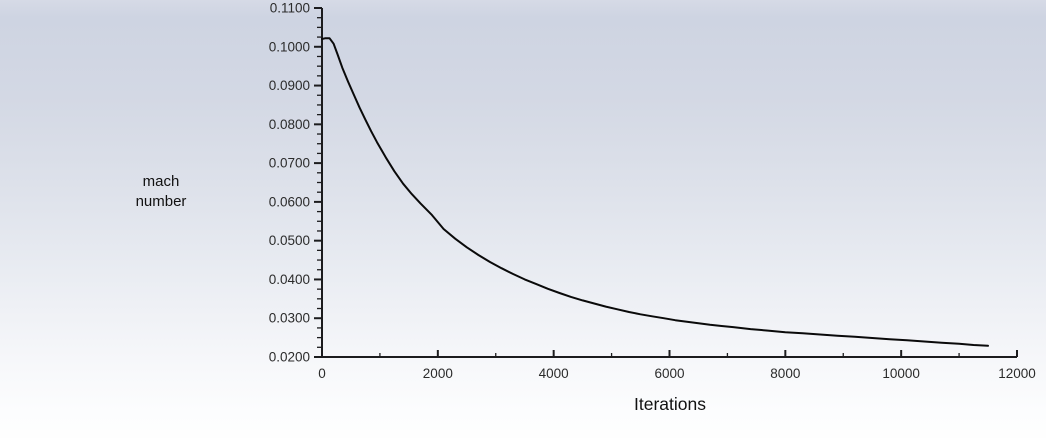 The image size is (1046, 438). Describe the element at coordinates (554, 373) in the screenshot. I see `x-tick-label: 4000` at that location.